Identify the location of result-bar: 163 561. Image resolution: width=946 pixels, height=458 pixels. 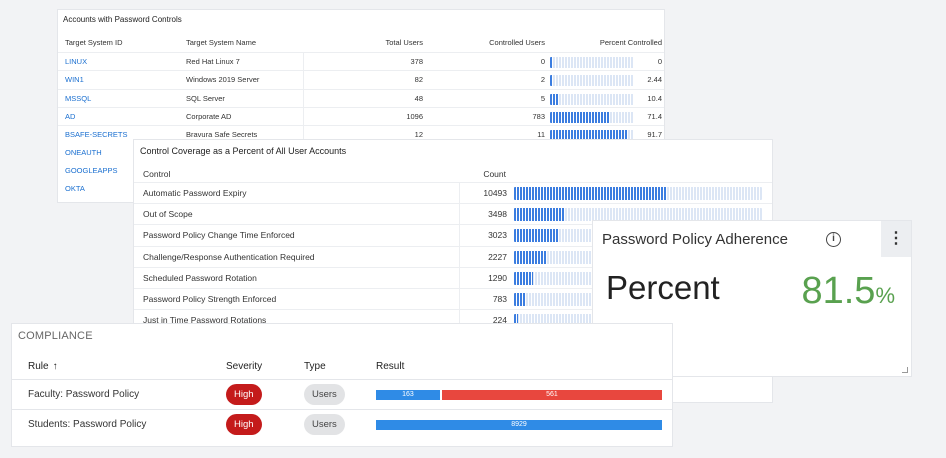
(519, 395).